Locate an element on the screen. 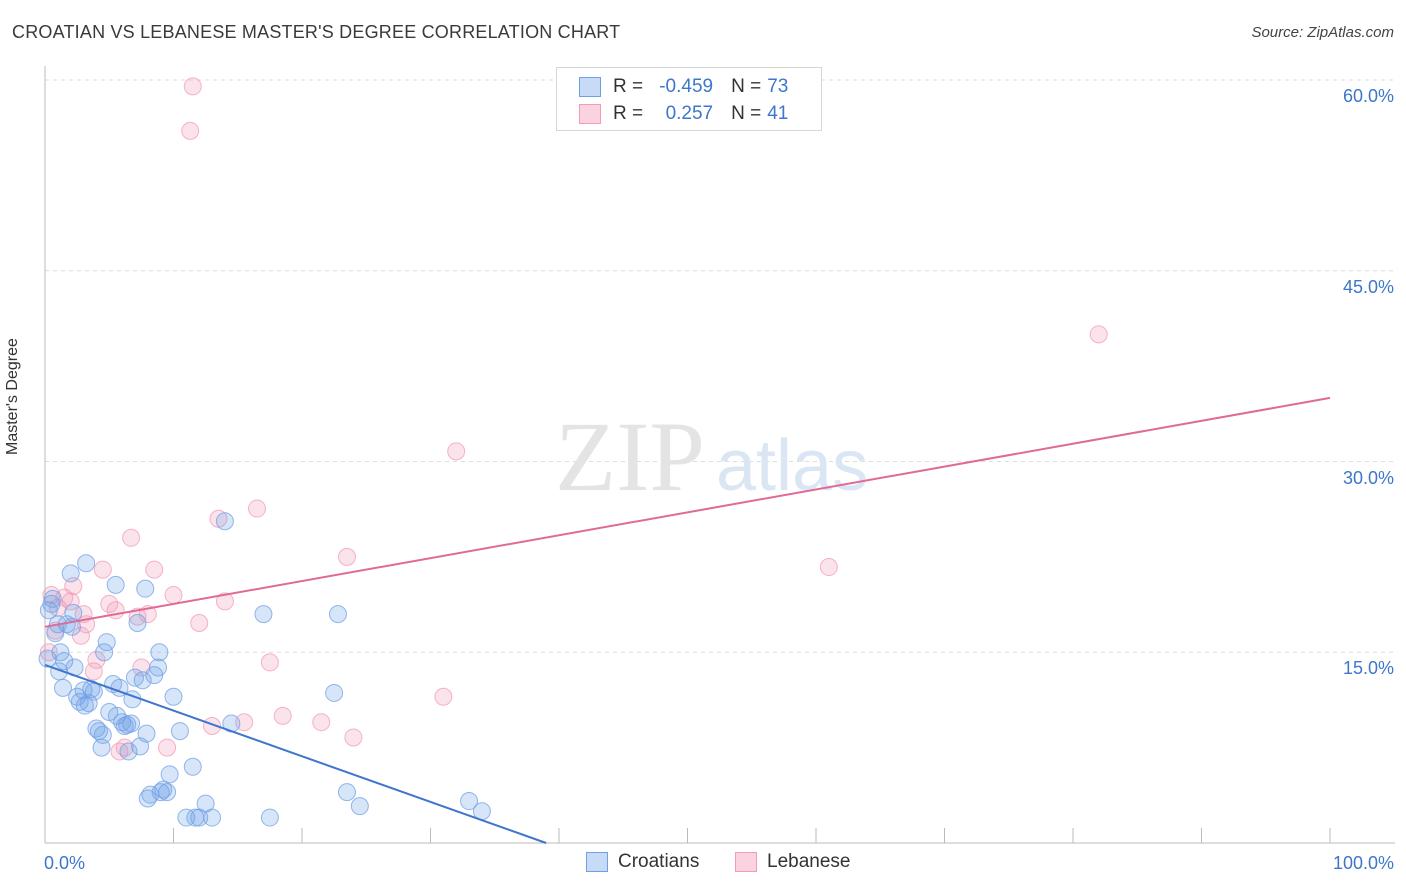 This screenshot has width=1406, height=892. watermark-atlas: atlas is located at coordinates (792, 466).